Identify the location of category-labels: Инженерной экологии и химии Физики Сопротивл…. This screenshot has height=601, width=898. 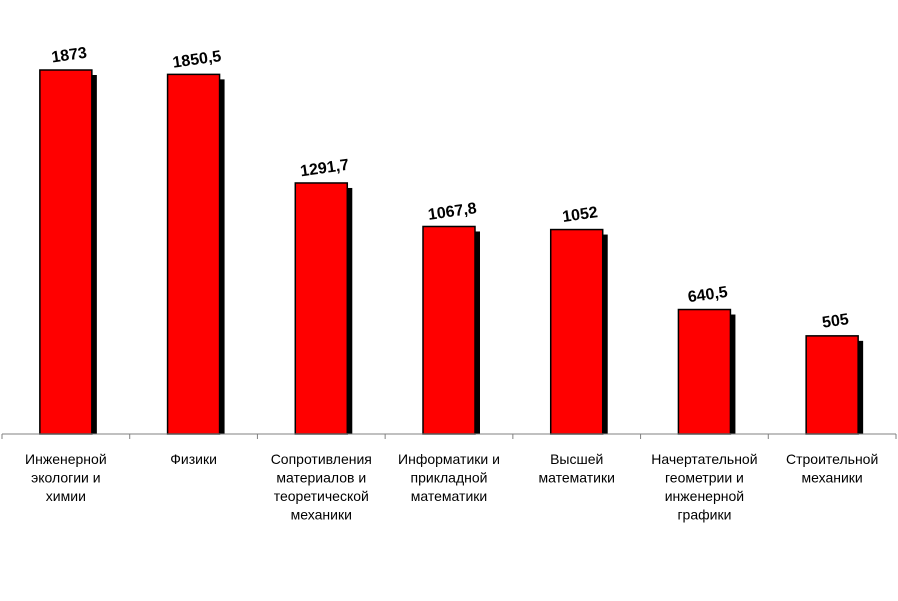
(451, 487).